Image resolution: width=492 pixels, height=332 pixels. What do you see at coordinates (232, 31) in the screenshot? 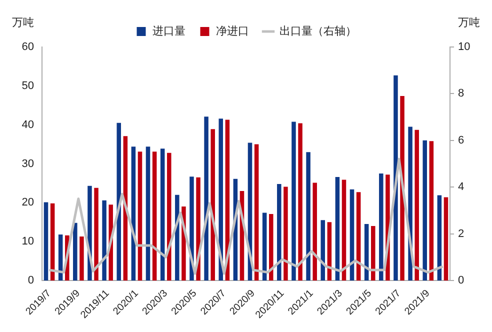
I see `legend-label: 净进口` at bounding box center [232, 31].